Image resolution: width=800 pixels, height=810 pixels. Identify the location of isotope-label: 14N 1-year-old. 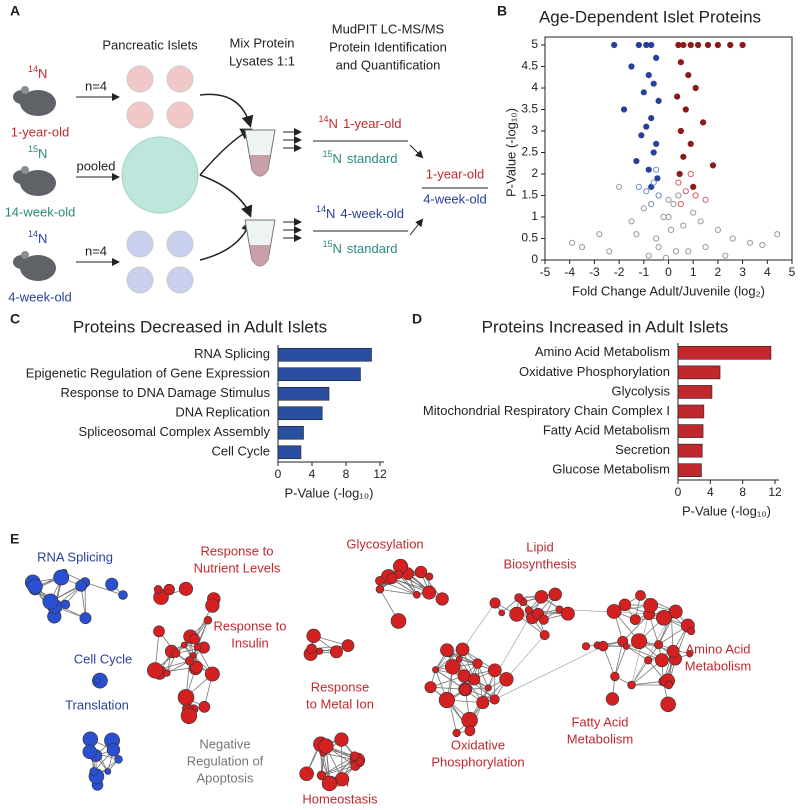
(360, 122).